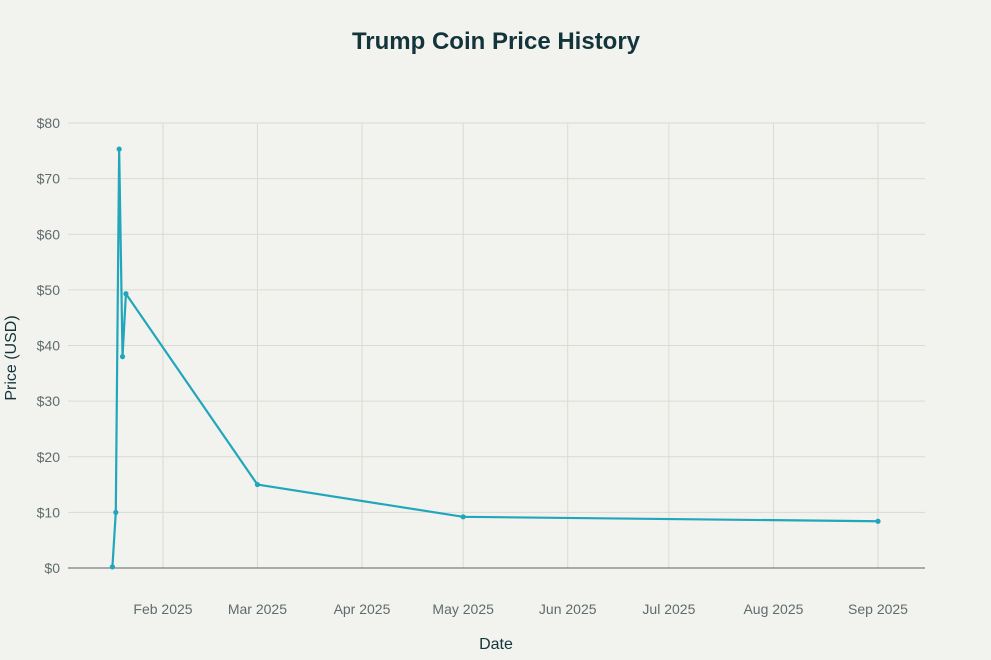  Describe the element at coordinates (49, 179) in the screenshot. I see `y-tick-label: $70` at that location.